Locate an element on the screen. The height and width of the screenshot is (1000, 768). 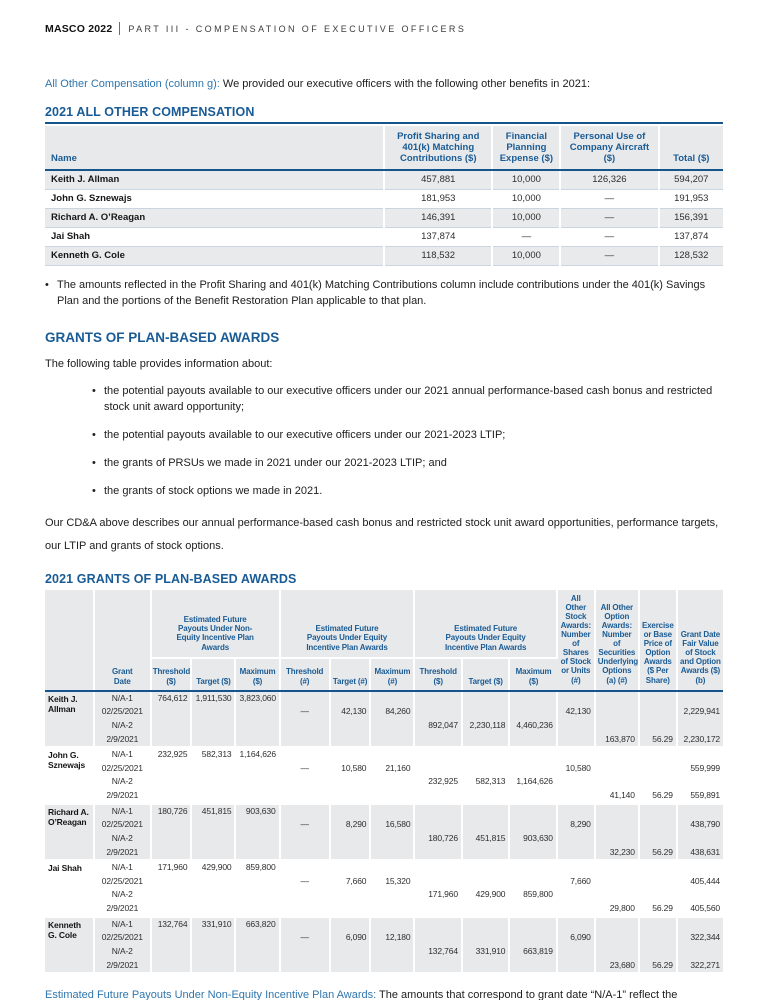
grant-date-cell: N/A-2 is located at coordinates (122, 951).